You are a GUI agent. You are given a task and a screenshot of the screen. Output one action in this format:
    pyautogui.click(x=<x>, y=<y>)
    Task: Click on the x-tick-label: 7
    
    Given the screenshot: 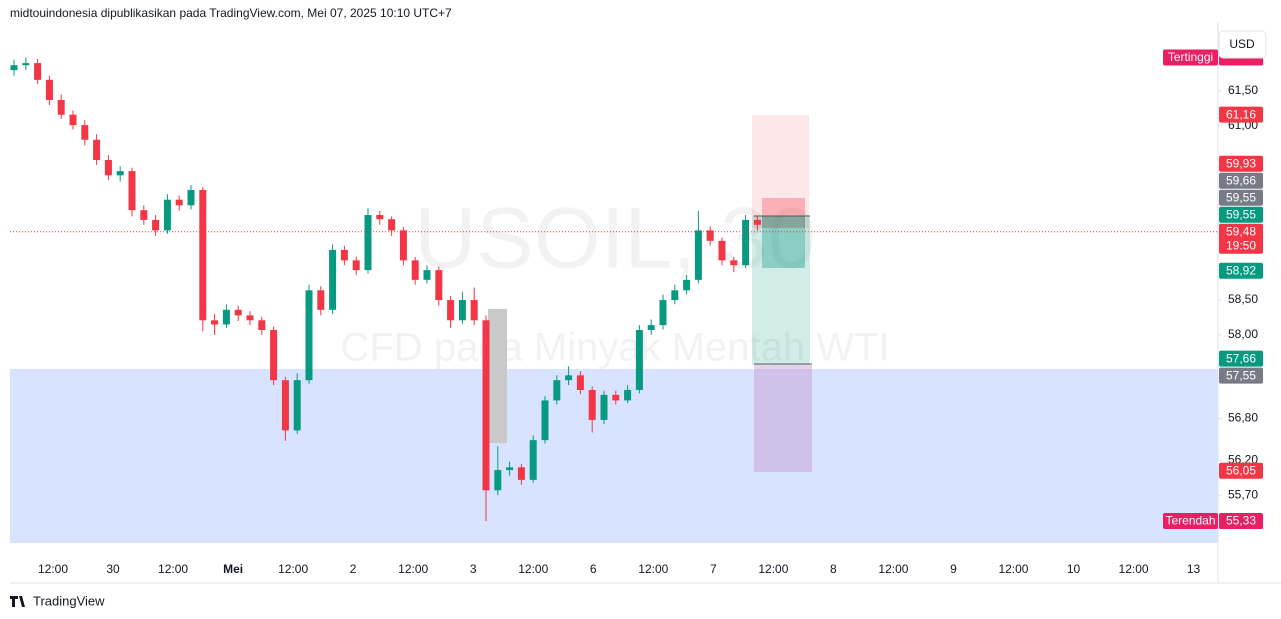 What is the action you would take?
    pyautogui.click(x=713, y=569)
    